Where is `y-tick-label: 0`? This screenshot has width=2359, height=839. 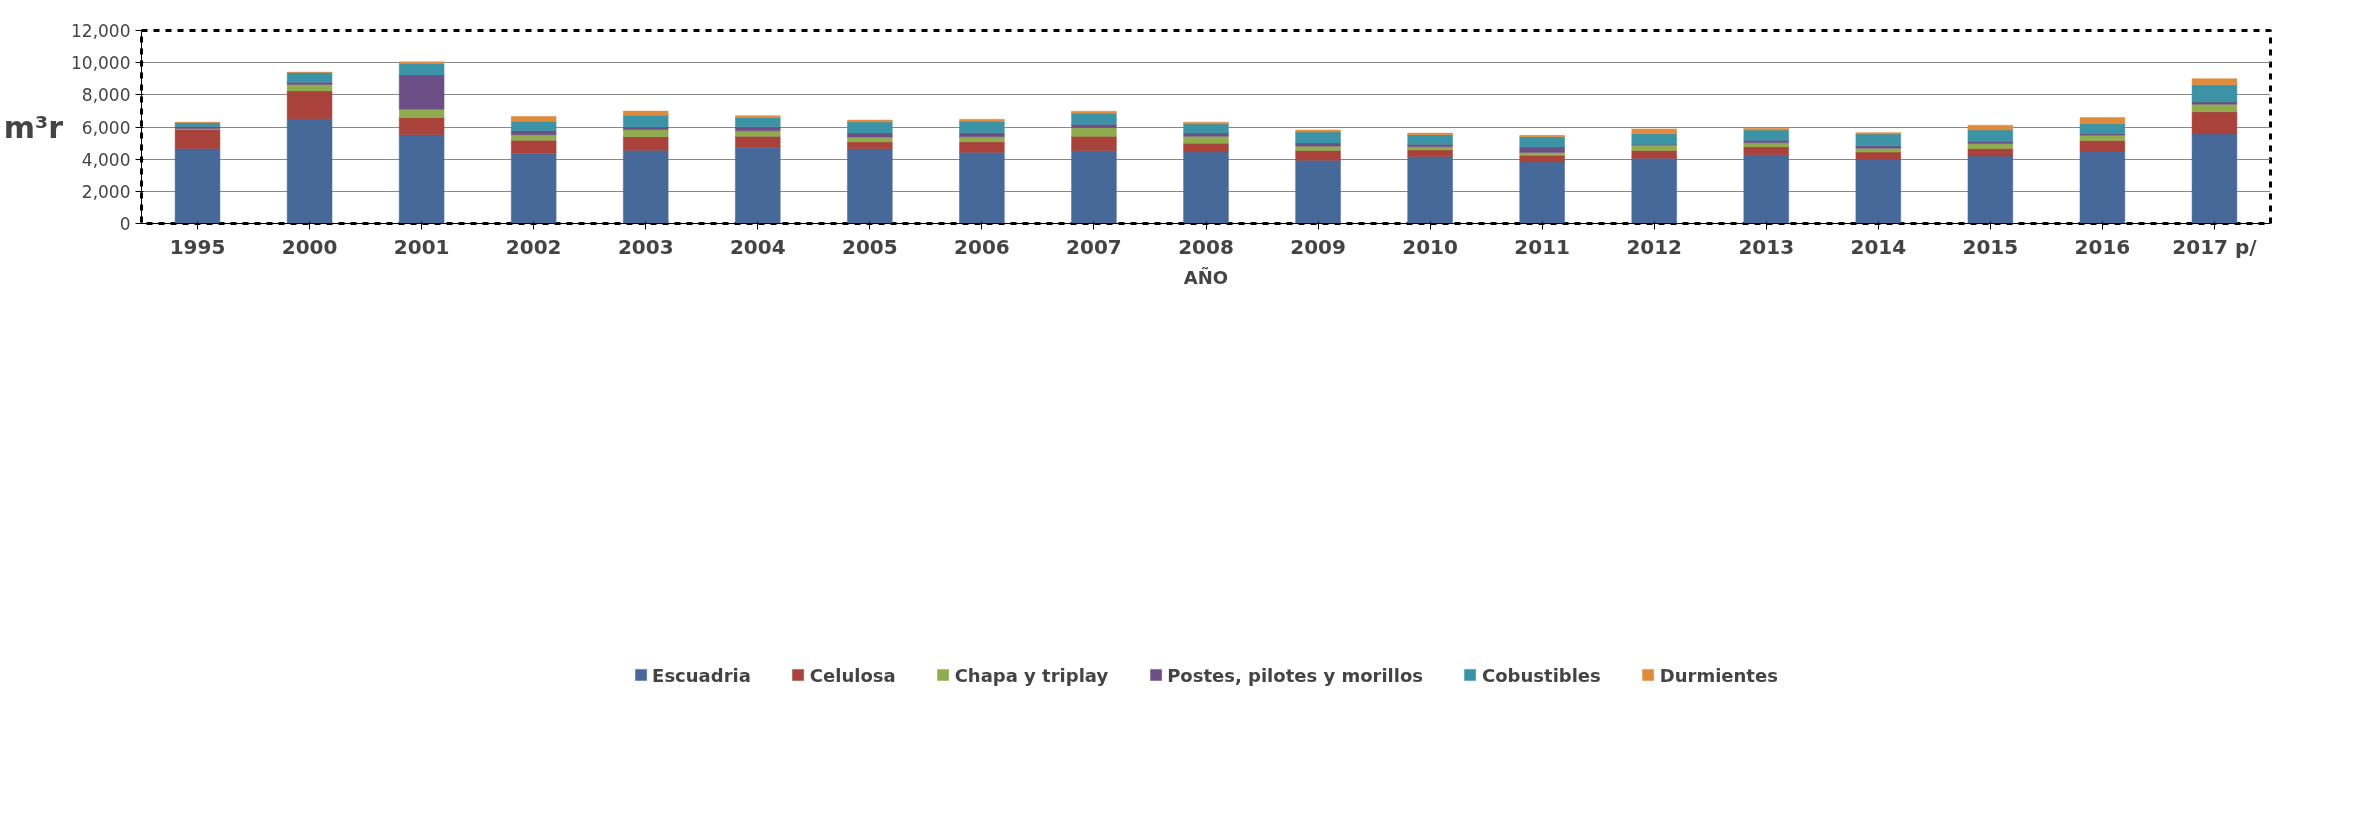 y-tick-label: 0 is located at coordinates (125, 224).